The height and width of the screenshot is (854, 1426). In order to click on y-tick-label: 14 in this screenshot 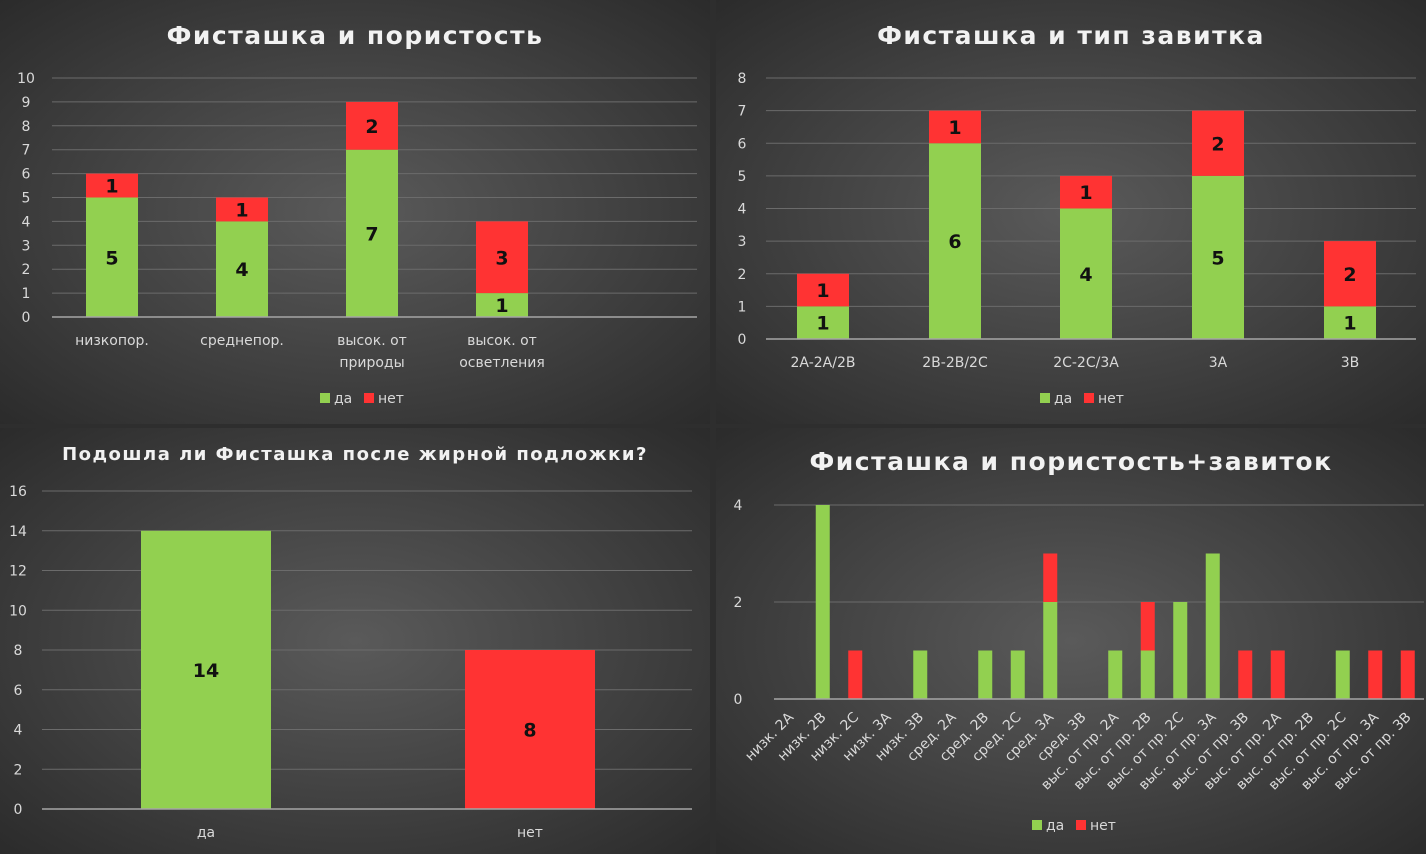, I will do `click(18, 532)`.